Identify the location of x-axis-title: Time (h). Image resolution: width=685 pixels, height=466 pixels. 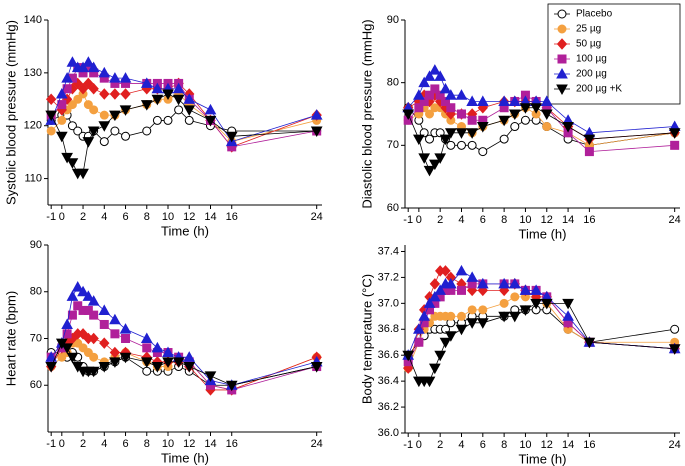
(185, 457).